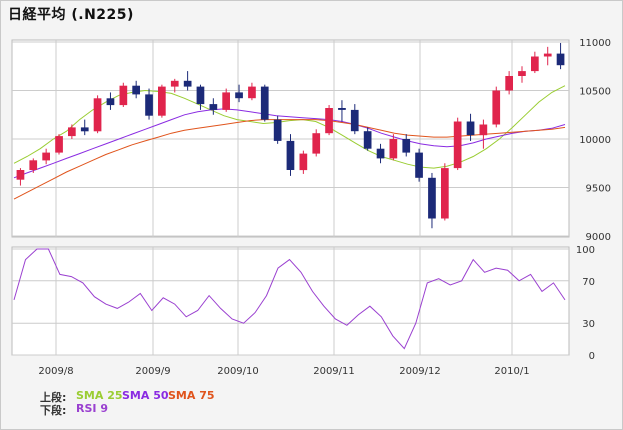  I want to click on price-y-tick-label: 9500, so click(598, 189).